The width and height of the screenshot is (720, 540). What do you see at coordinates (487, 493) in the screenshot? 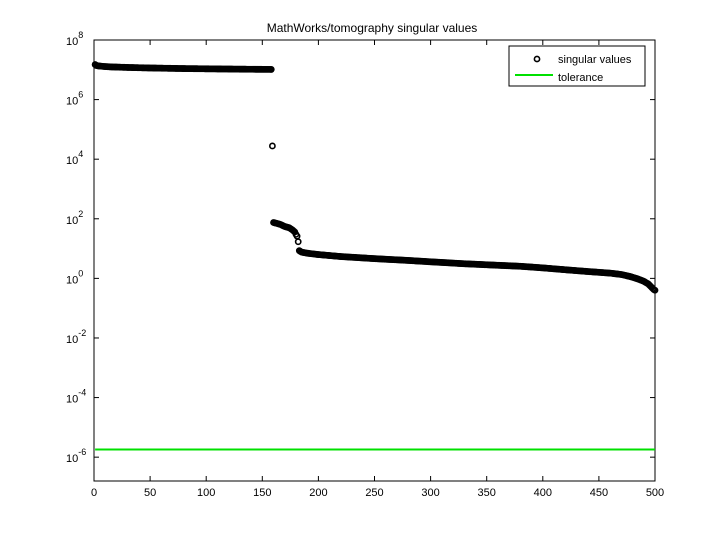
I see `x-tick-label: 350` at bounding box center [487, 493].